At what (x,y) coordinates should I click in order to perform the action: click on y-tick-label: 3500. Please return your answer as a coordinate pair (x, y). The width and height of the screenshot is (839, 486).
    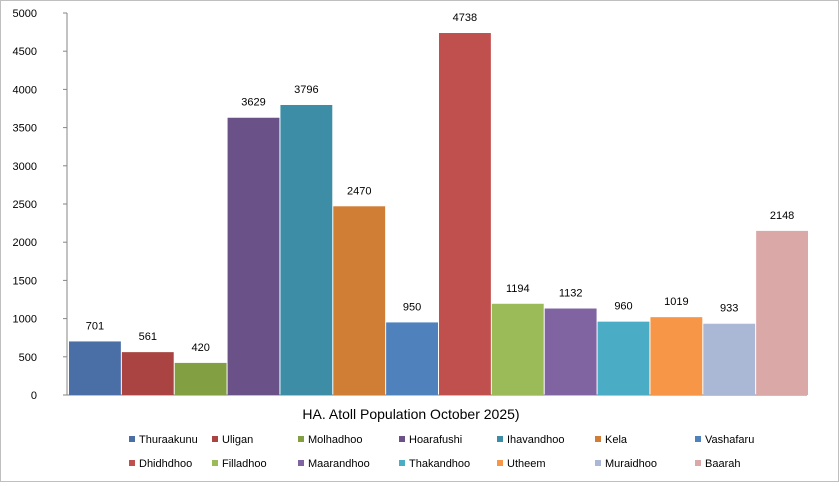
    Looking at the image, I should click on (25, 129).